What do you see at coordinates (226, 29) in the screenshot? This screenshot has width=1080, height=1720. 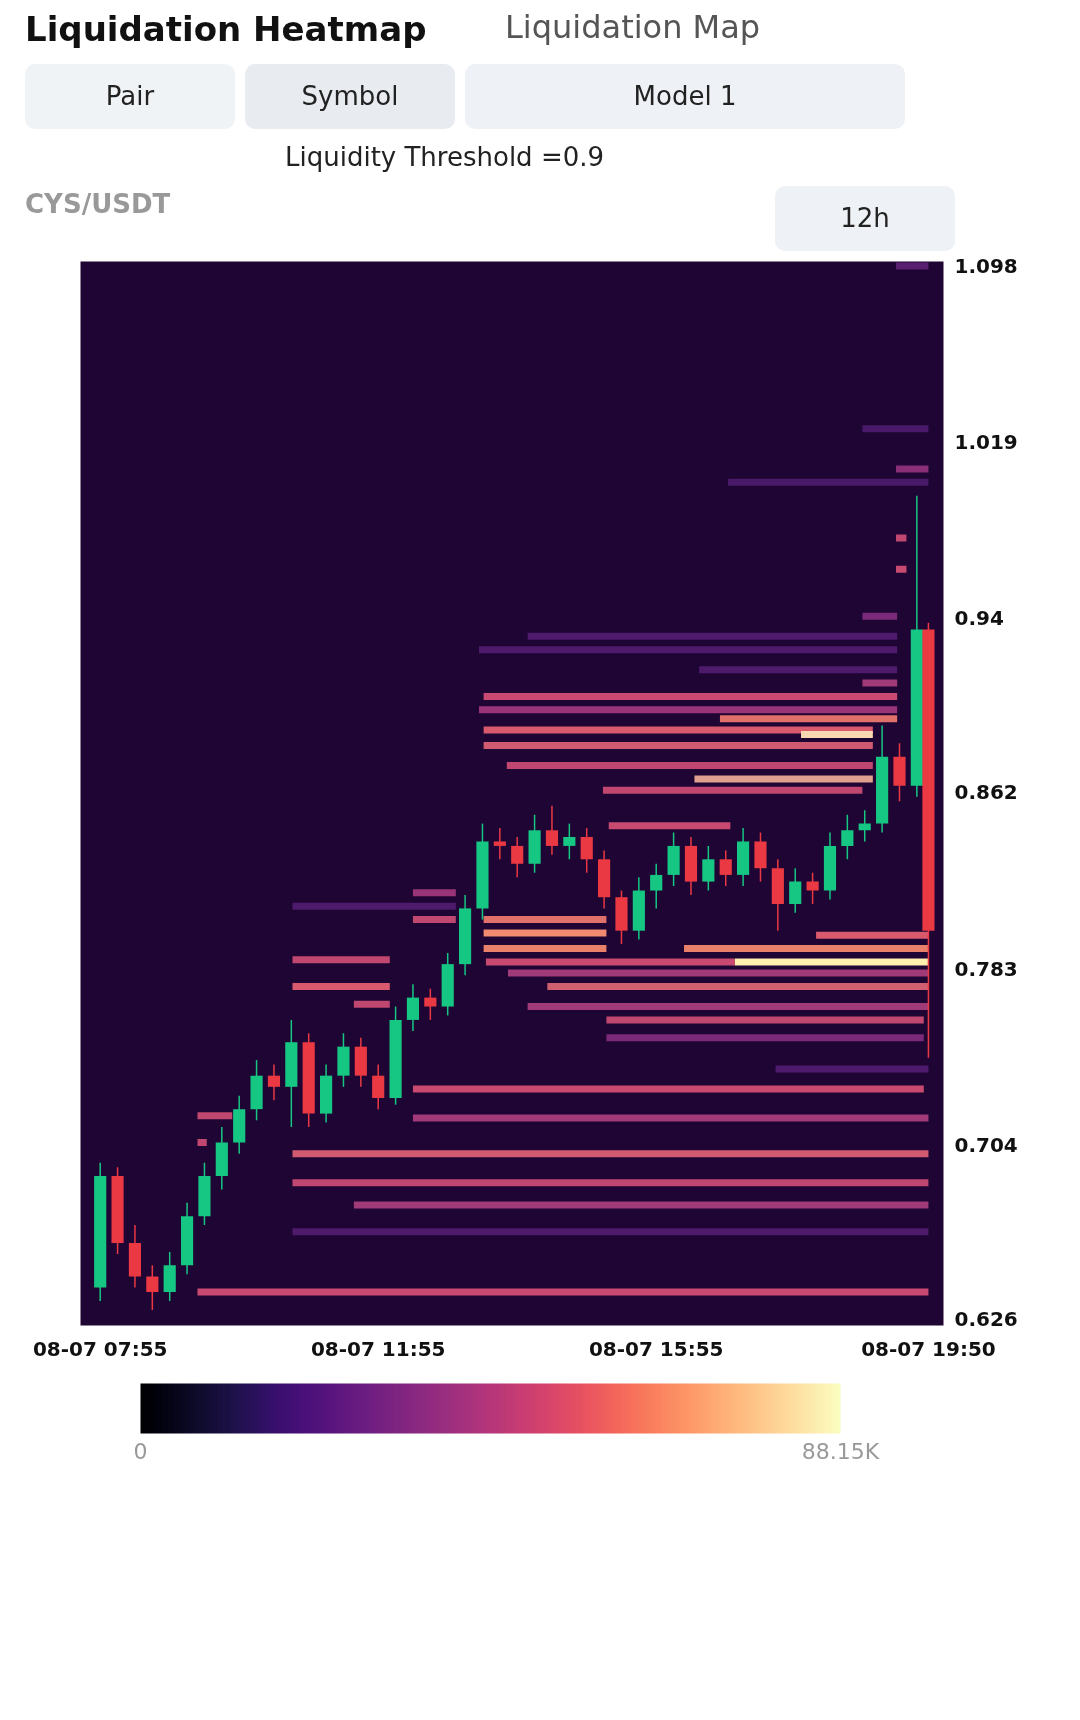 I see `chart-title: Liquidation Heatmap` at bounding box center [226, 29].